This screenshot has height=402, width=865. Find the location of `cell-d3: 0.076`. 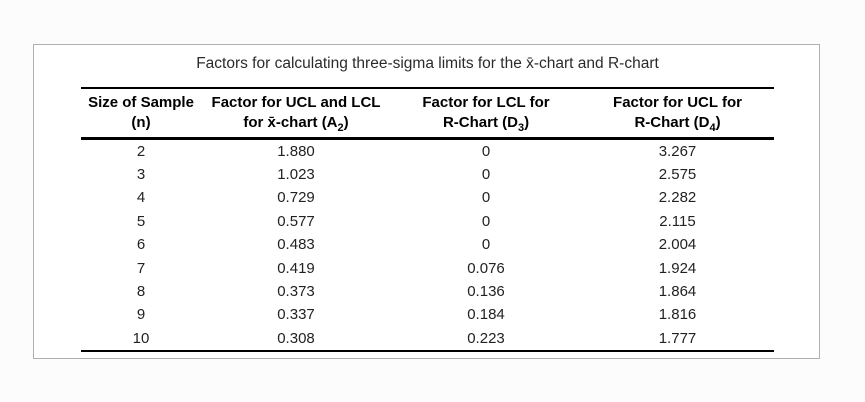

cell-d3: 0.076 is located at coordinates (486, 268).